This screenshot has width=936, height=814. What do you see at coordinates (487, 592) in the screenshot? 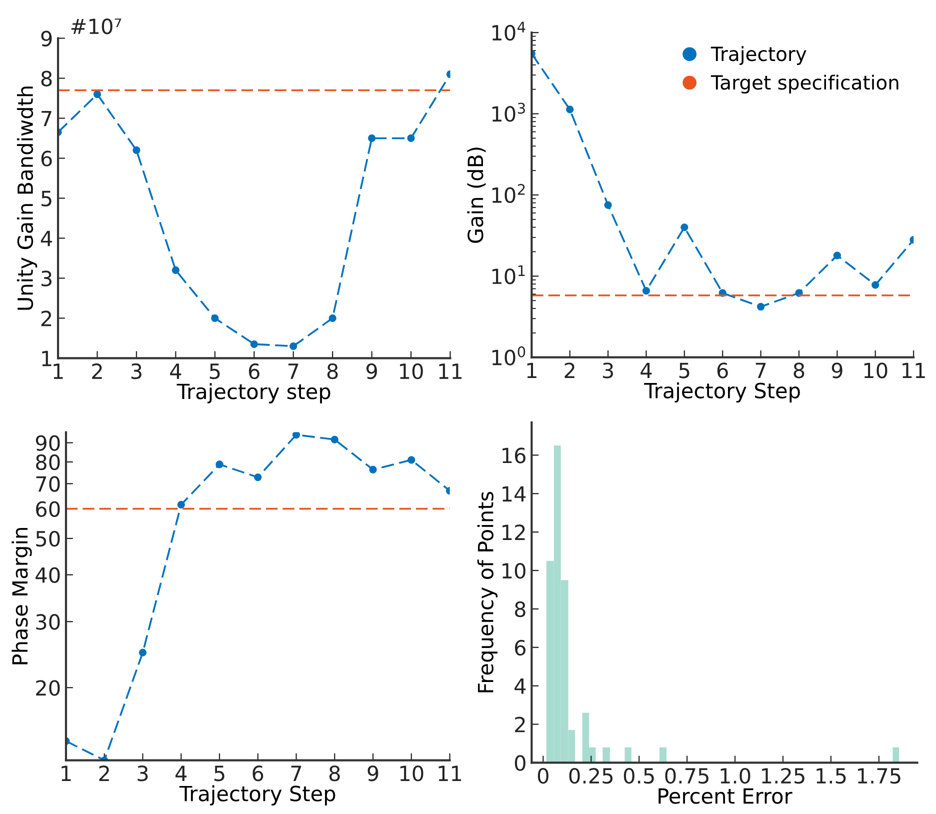
I see `y-axis-title: Frequency of Points` at bounding box center [487, 592].